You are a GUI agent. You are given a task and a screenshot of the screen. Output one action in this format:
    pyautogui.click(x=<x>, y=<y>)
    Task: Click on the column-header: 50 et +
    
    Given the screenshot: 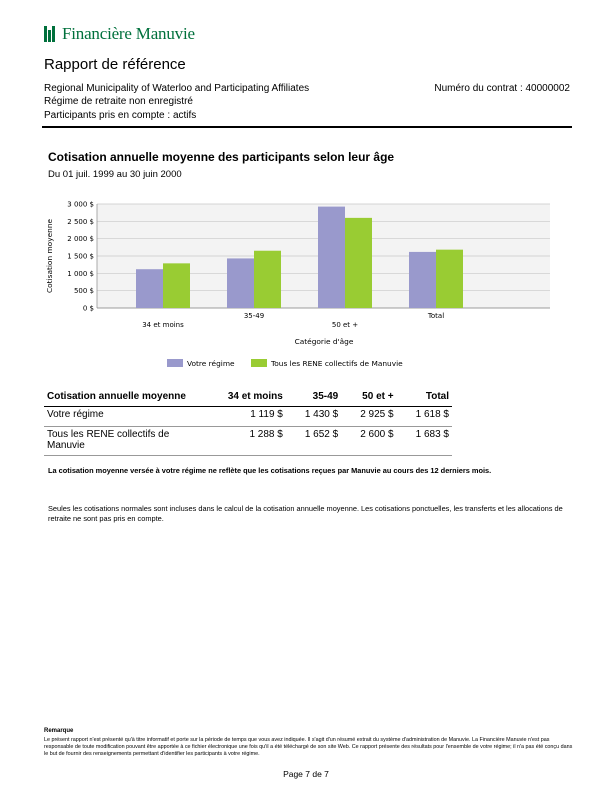 What is the action you would take?
    pyautogui.click(x=369, y=396)
    